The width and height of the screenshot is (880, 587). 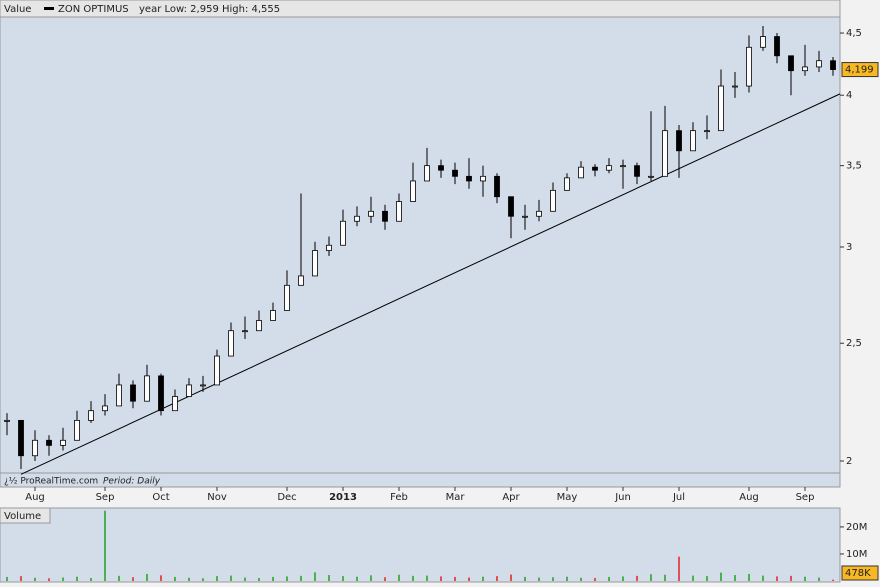 I want to click on x-tick-label: May, so click(x=567, y=497).